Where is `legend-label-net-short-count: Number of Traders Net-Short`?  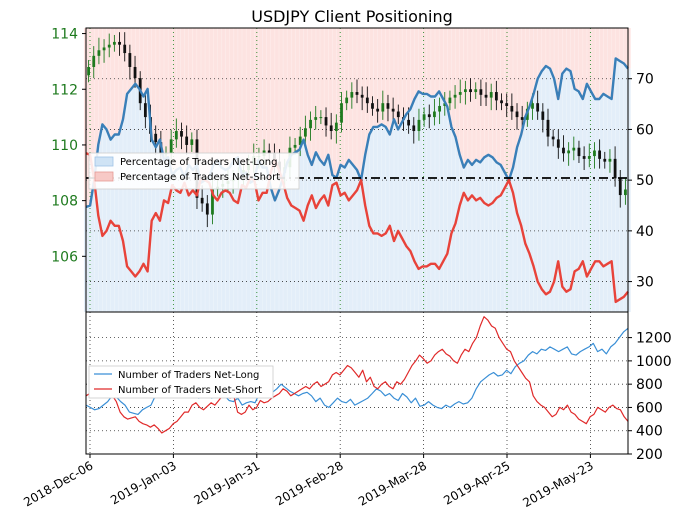
legend-label-net-short-count: Number of Traders Net-Short is located at coordinates (190, 390).